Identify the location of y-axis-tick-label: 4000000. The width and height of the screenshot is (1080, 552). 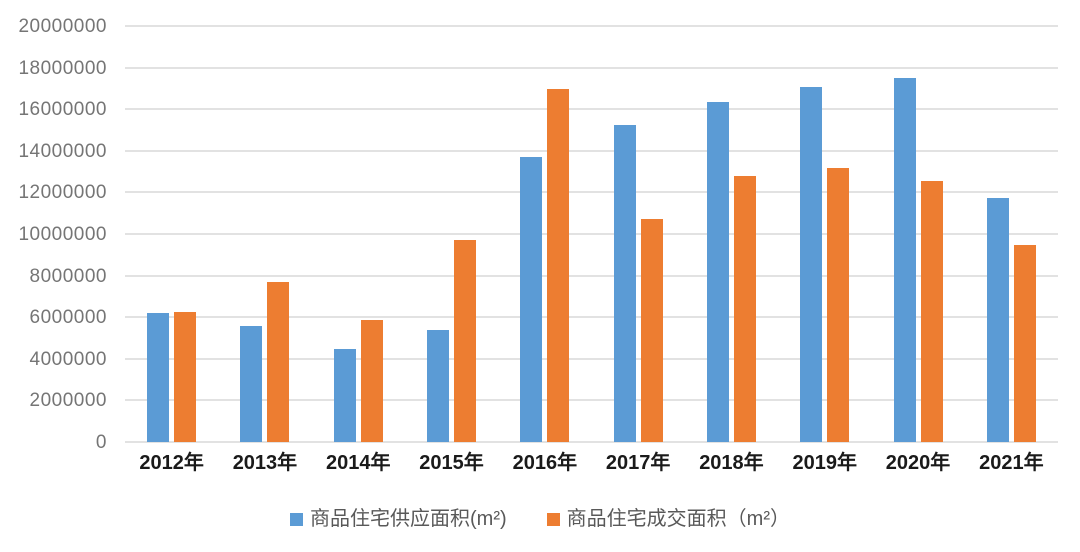
(68, 359).